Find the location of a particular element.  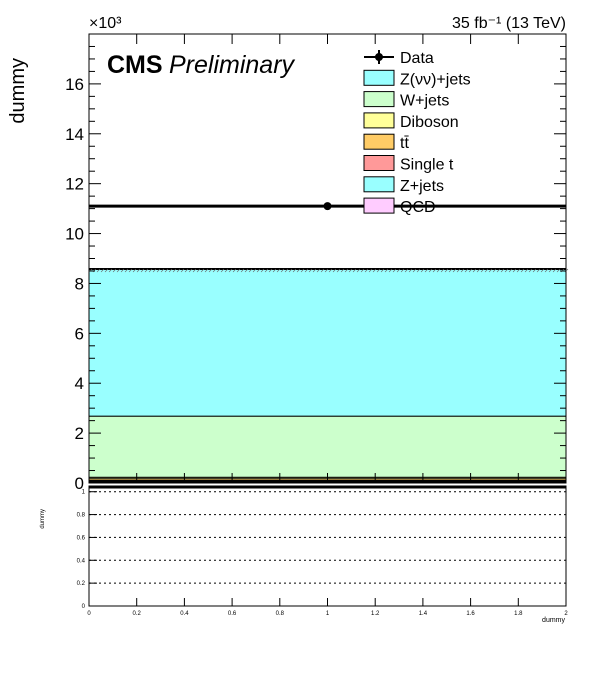

ratio-y-tick-label: 0.8 is located at coordinates (81, 516).